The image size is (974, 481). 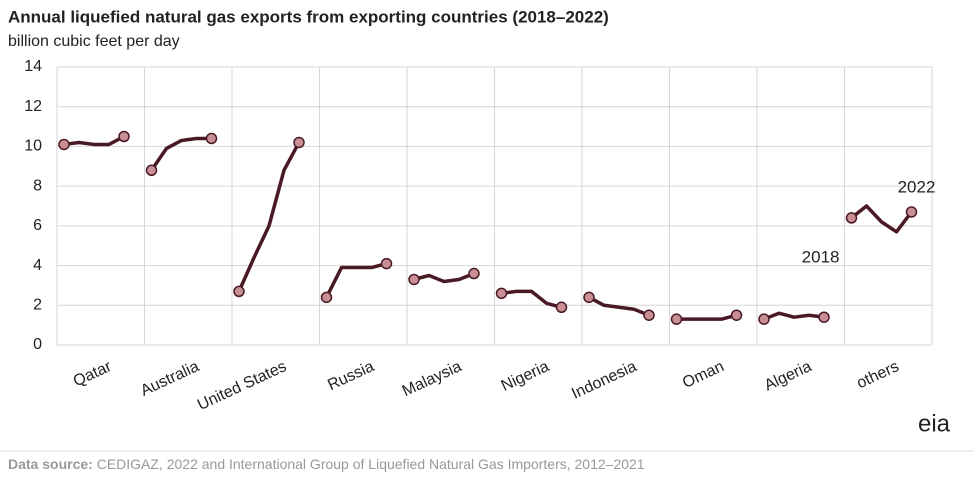 I want to click on y-tick-label: 14, so click(x=33, y=66).